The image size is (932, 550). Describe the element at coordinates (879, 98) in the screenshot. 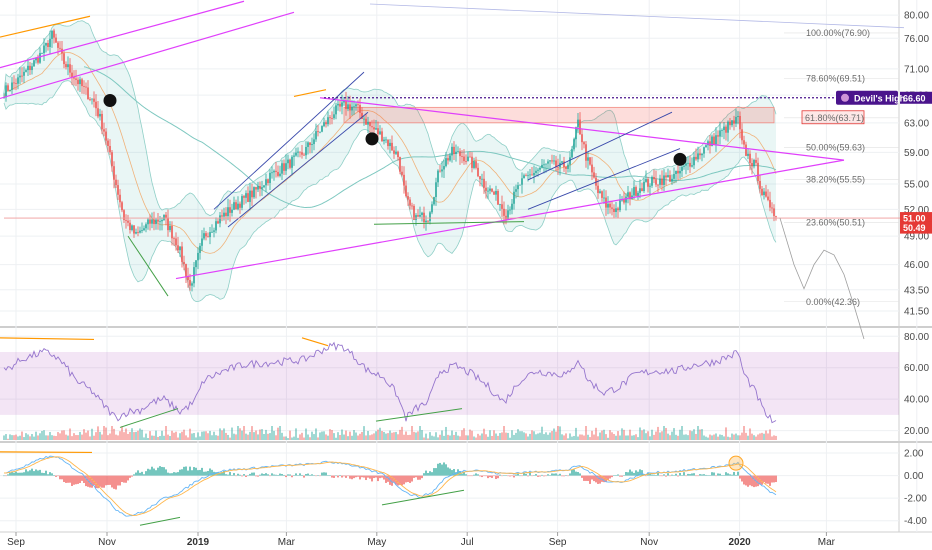

I see `devils-high-label: Devil's High` at that location.